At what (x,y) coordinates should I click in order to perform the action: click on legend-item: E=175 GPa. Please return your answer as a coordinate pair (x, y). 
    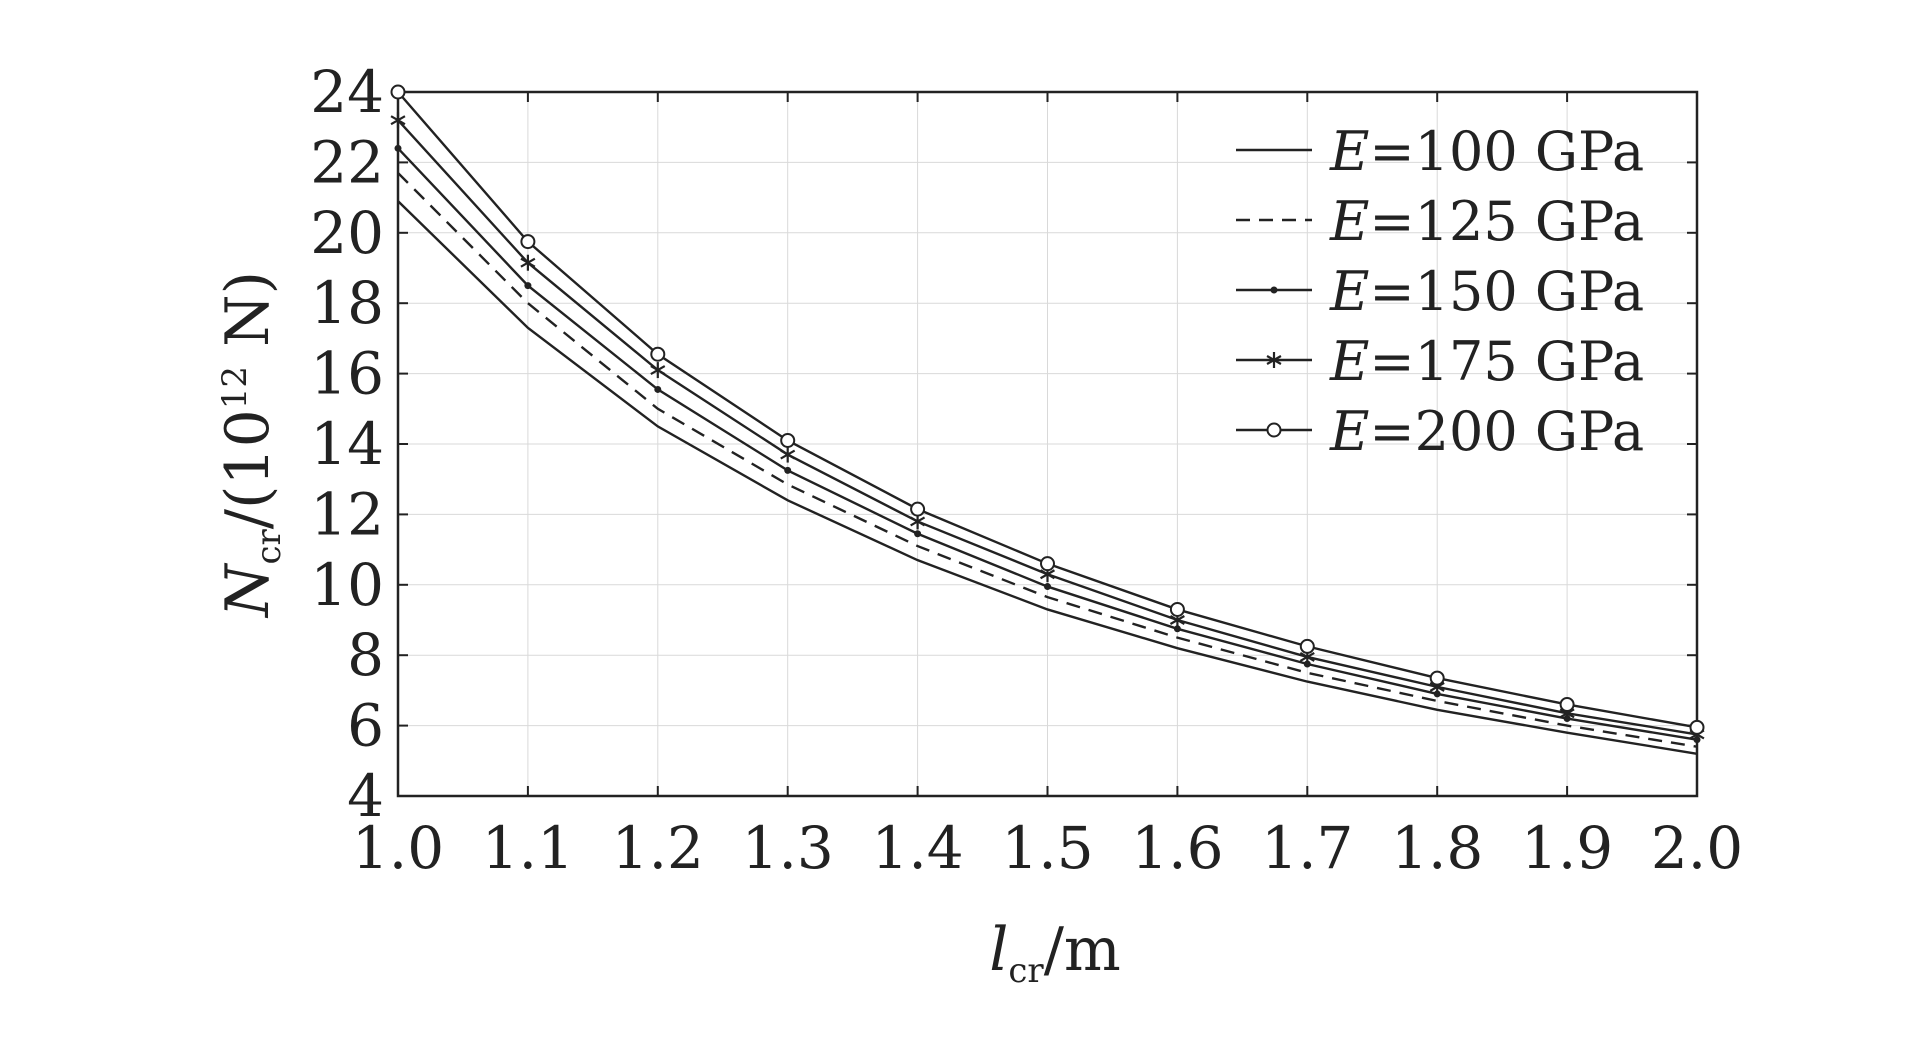
    Looking at the image, I should click on (1440, 361).